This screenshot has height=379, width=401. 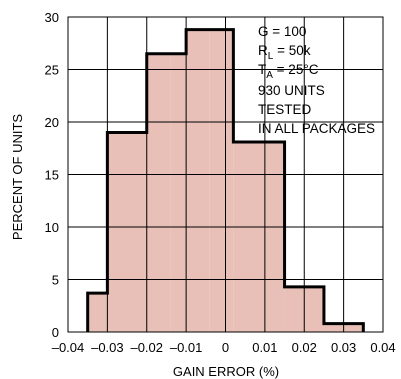 What do you see at coordinates (52, 17) in the screenshot?
I see `y-tick-label: 30` at bounding box center [52, 17].